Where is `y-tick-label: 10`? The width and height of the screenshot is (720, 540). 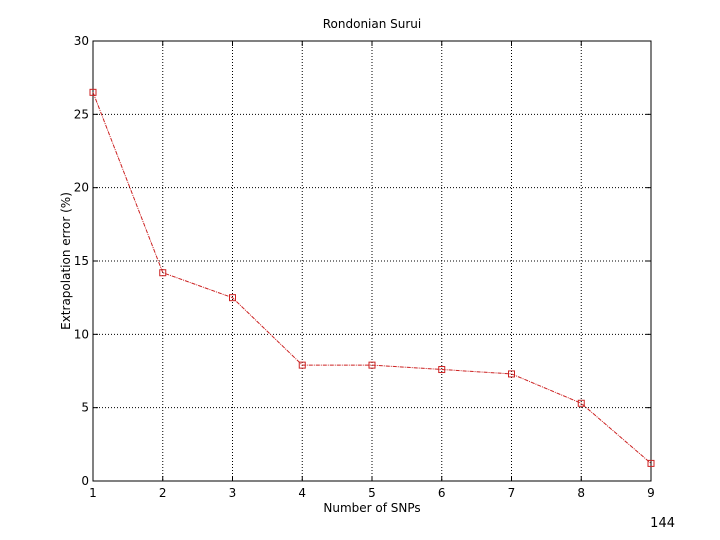 y-tick-label: 10 is located at coordinates (81, 334).